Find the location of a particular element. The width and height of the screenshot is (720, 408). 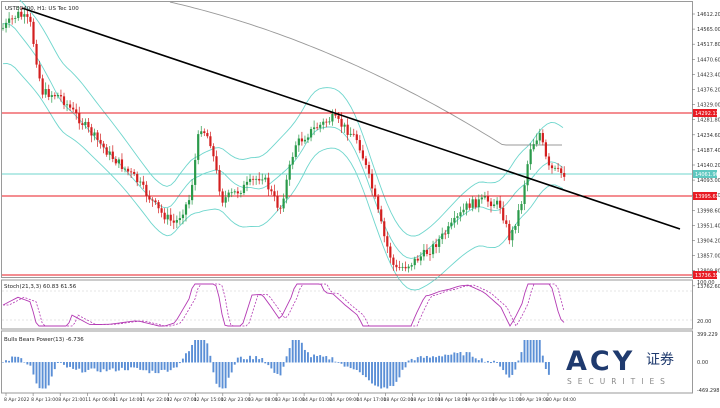

time-tick-label: 14 Apr 17:00 is located at coordinates (371, 400).